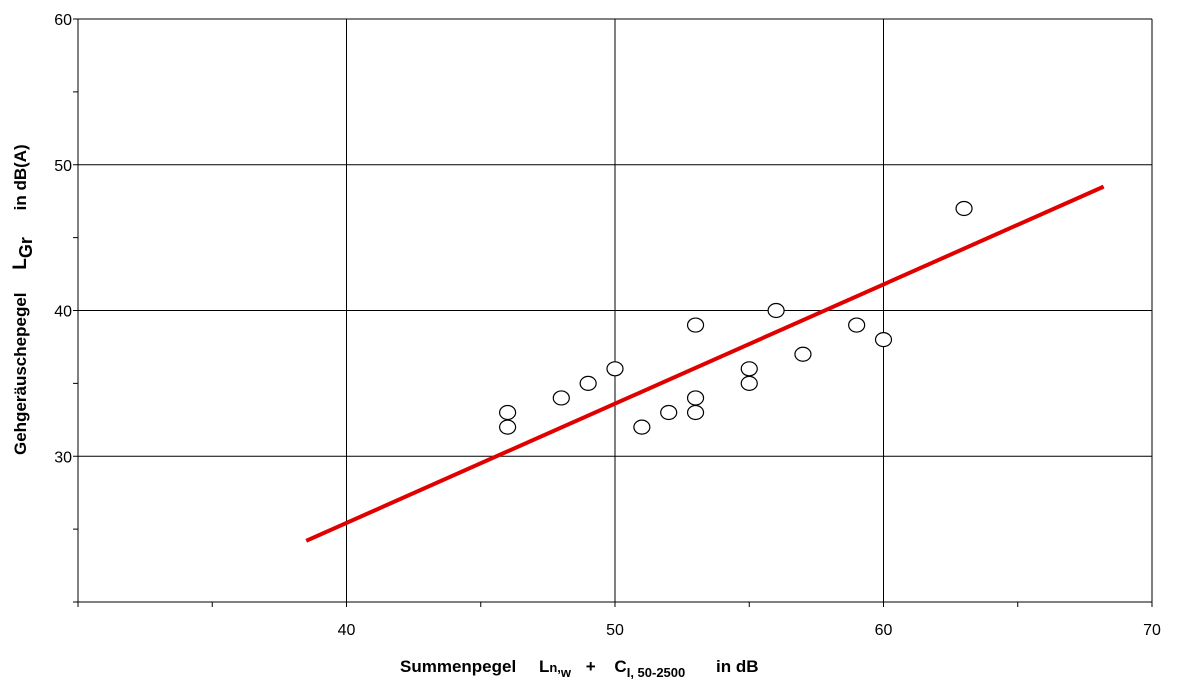 This screenshot has height=684, width=1177. I want to click on x-tick-labels: 40 50 60 70, so click(749, 630).